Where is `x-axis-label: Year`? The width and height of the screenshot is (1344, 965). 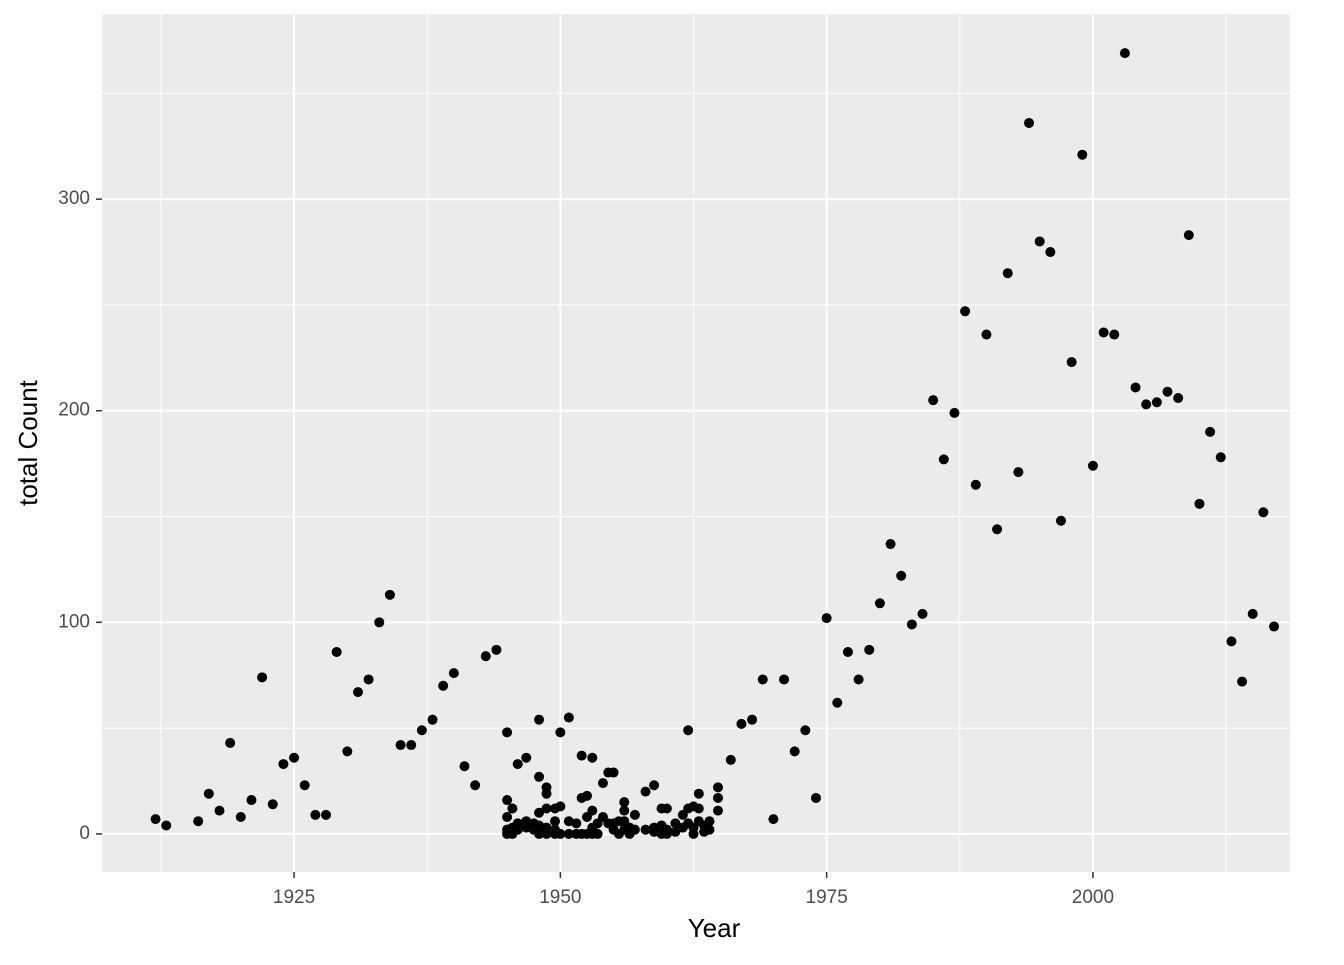 x-axis-label: Year is located at coordinates (714, 928).